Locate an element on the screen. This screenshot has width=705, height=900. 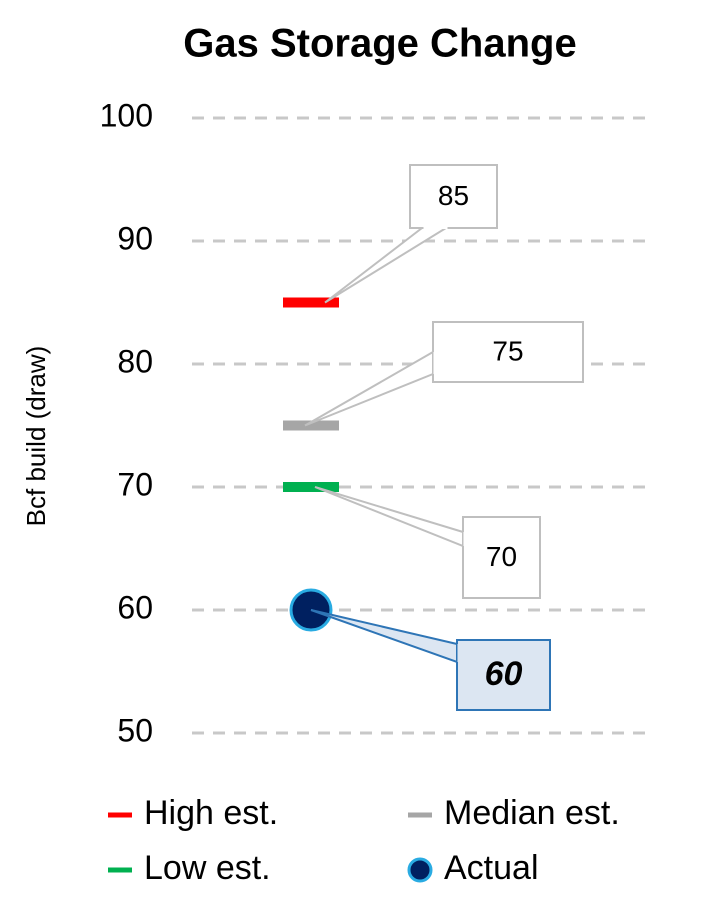
y-tick-label: 100 is located at coordinates (126, 115).